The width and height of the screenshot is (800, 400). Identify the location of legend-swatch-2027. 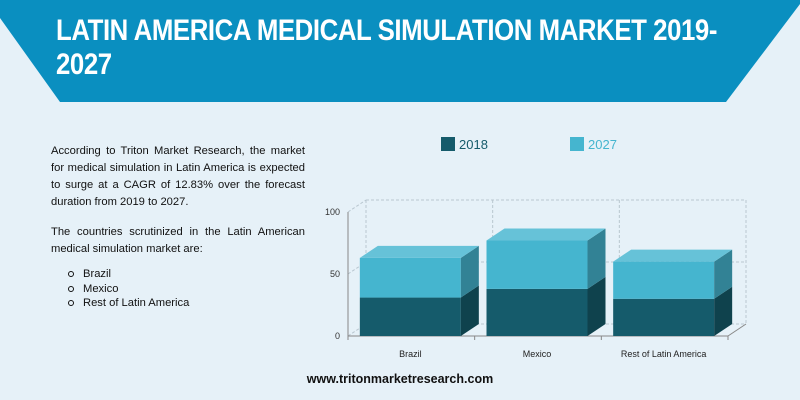
(577, 144).